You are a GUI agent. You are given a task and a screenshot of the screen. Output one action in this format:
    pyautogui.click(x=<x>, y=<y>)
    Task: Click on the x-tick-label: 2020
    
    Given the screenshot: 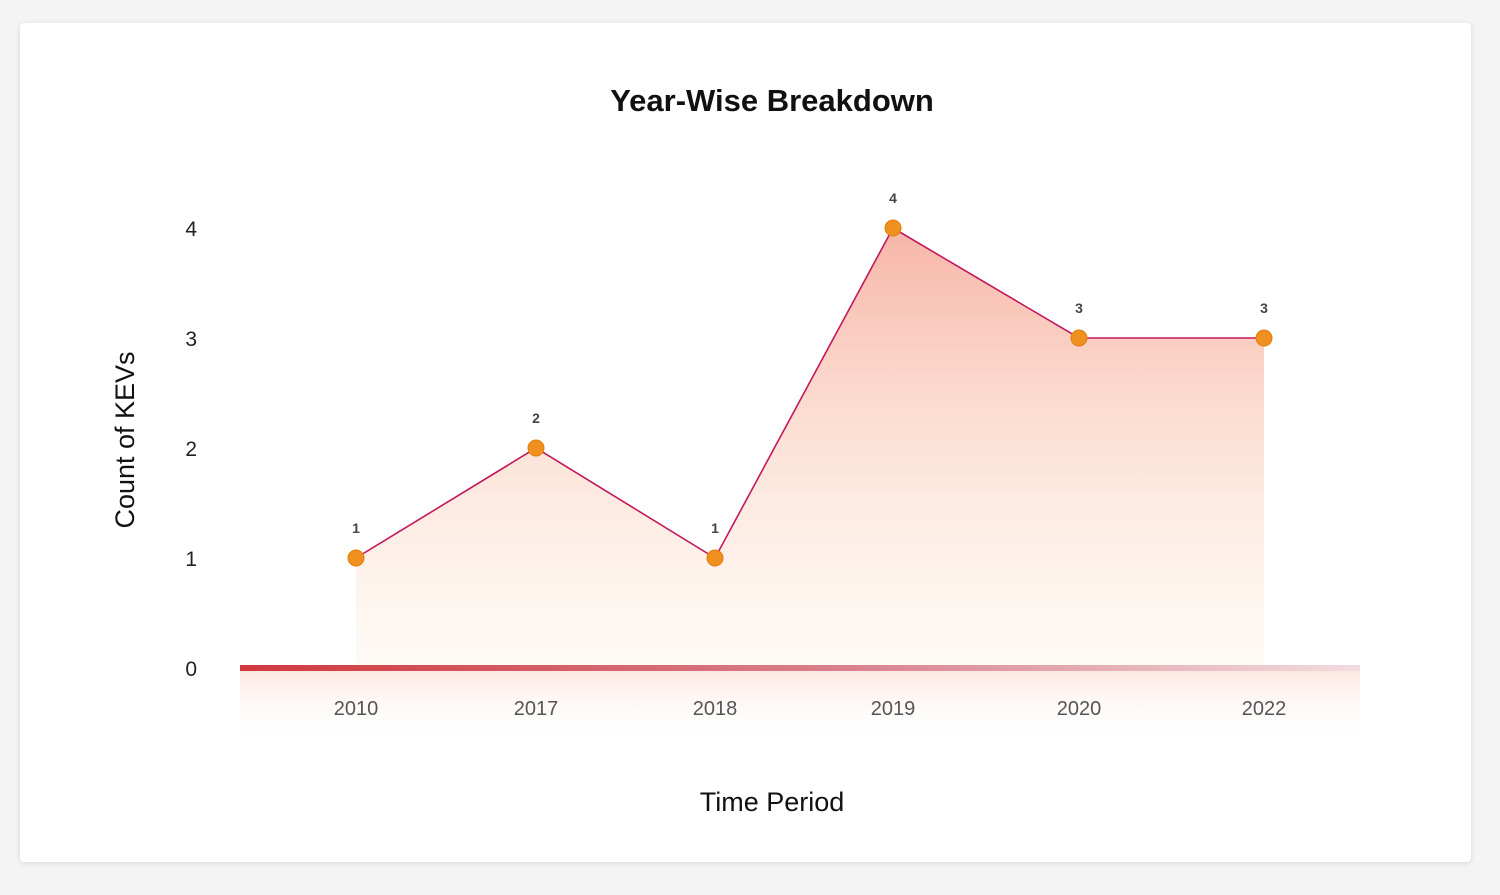 What is the action you would take?
    pyautogui.click(x=1079, y=709)
    